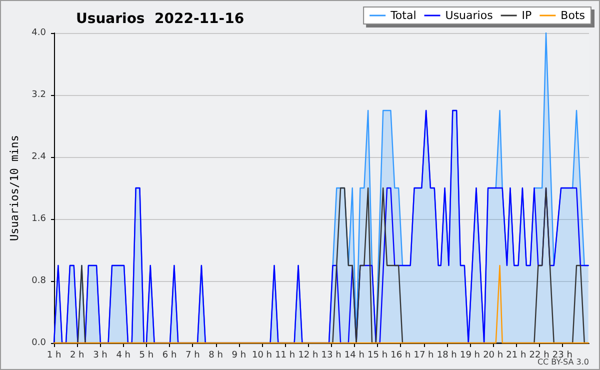  What do you see at coordinates (39, 219) in the screenshot?
I see `y-tick-label: 1.6` at bounding box center [39, 219].